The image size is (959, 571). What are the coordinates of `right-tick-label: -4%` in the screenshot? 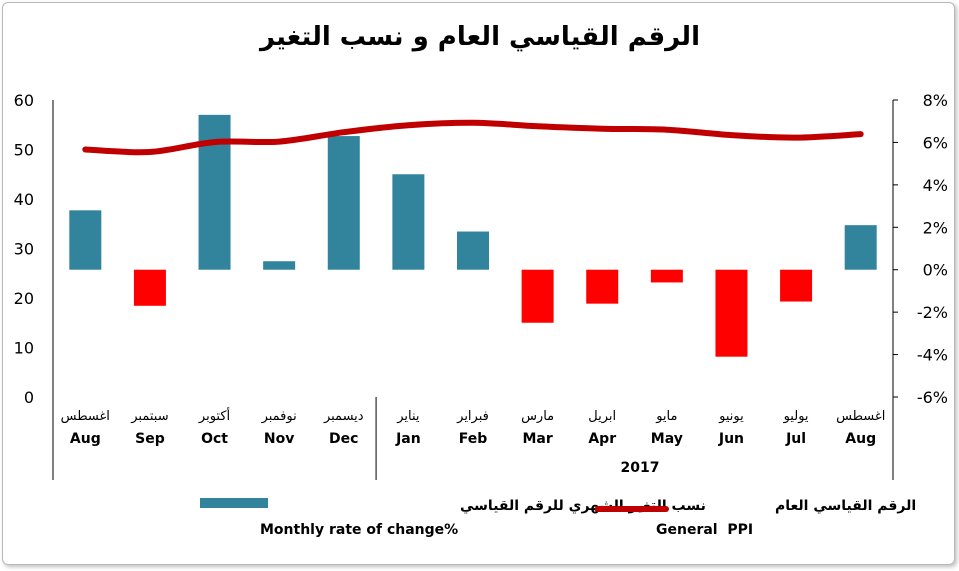 It's located at (932, 355).